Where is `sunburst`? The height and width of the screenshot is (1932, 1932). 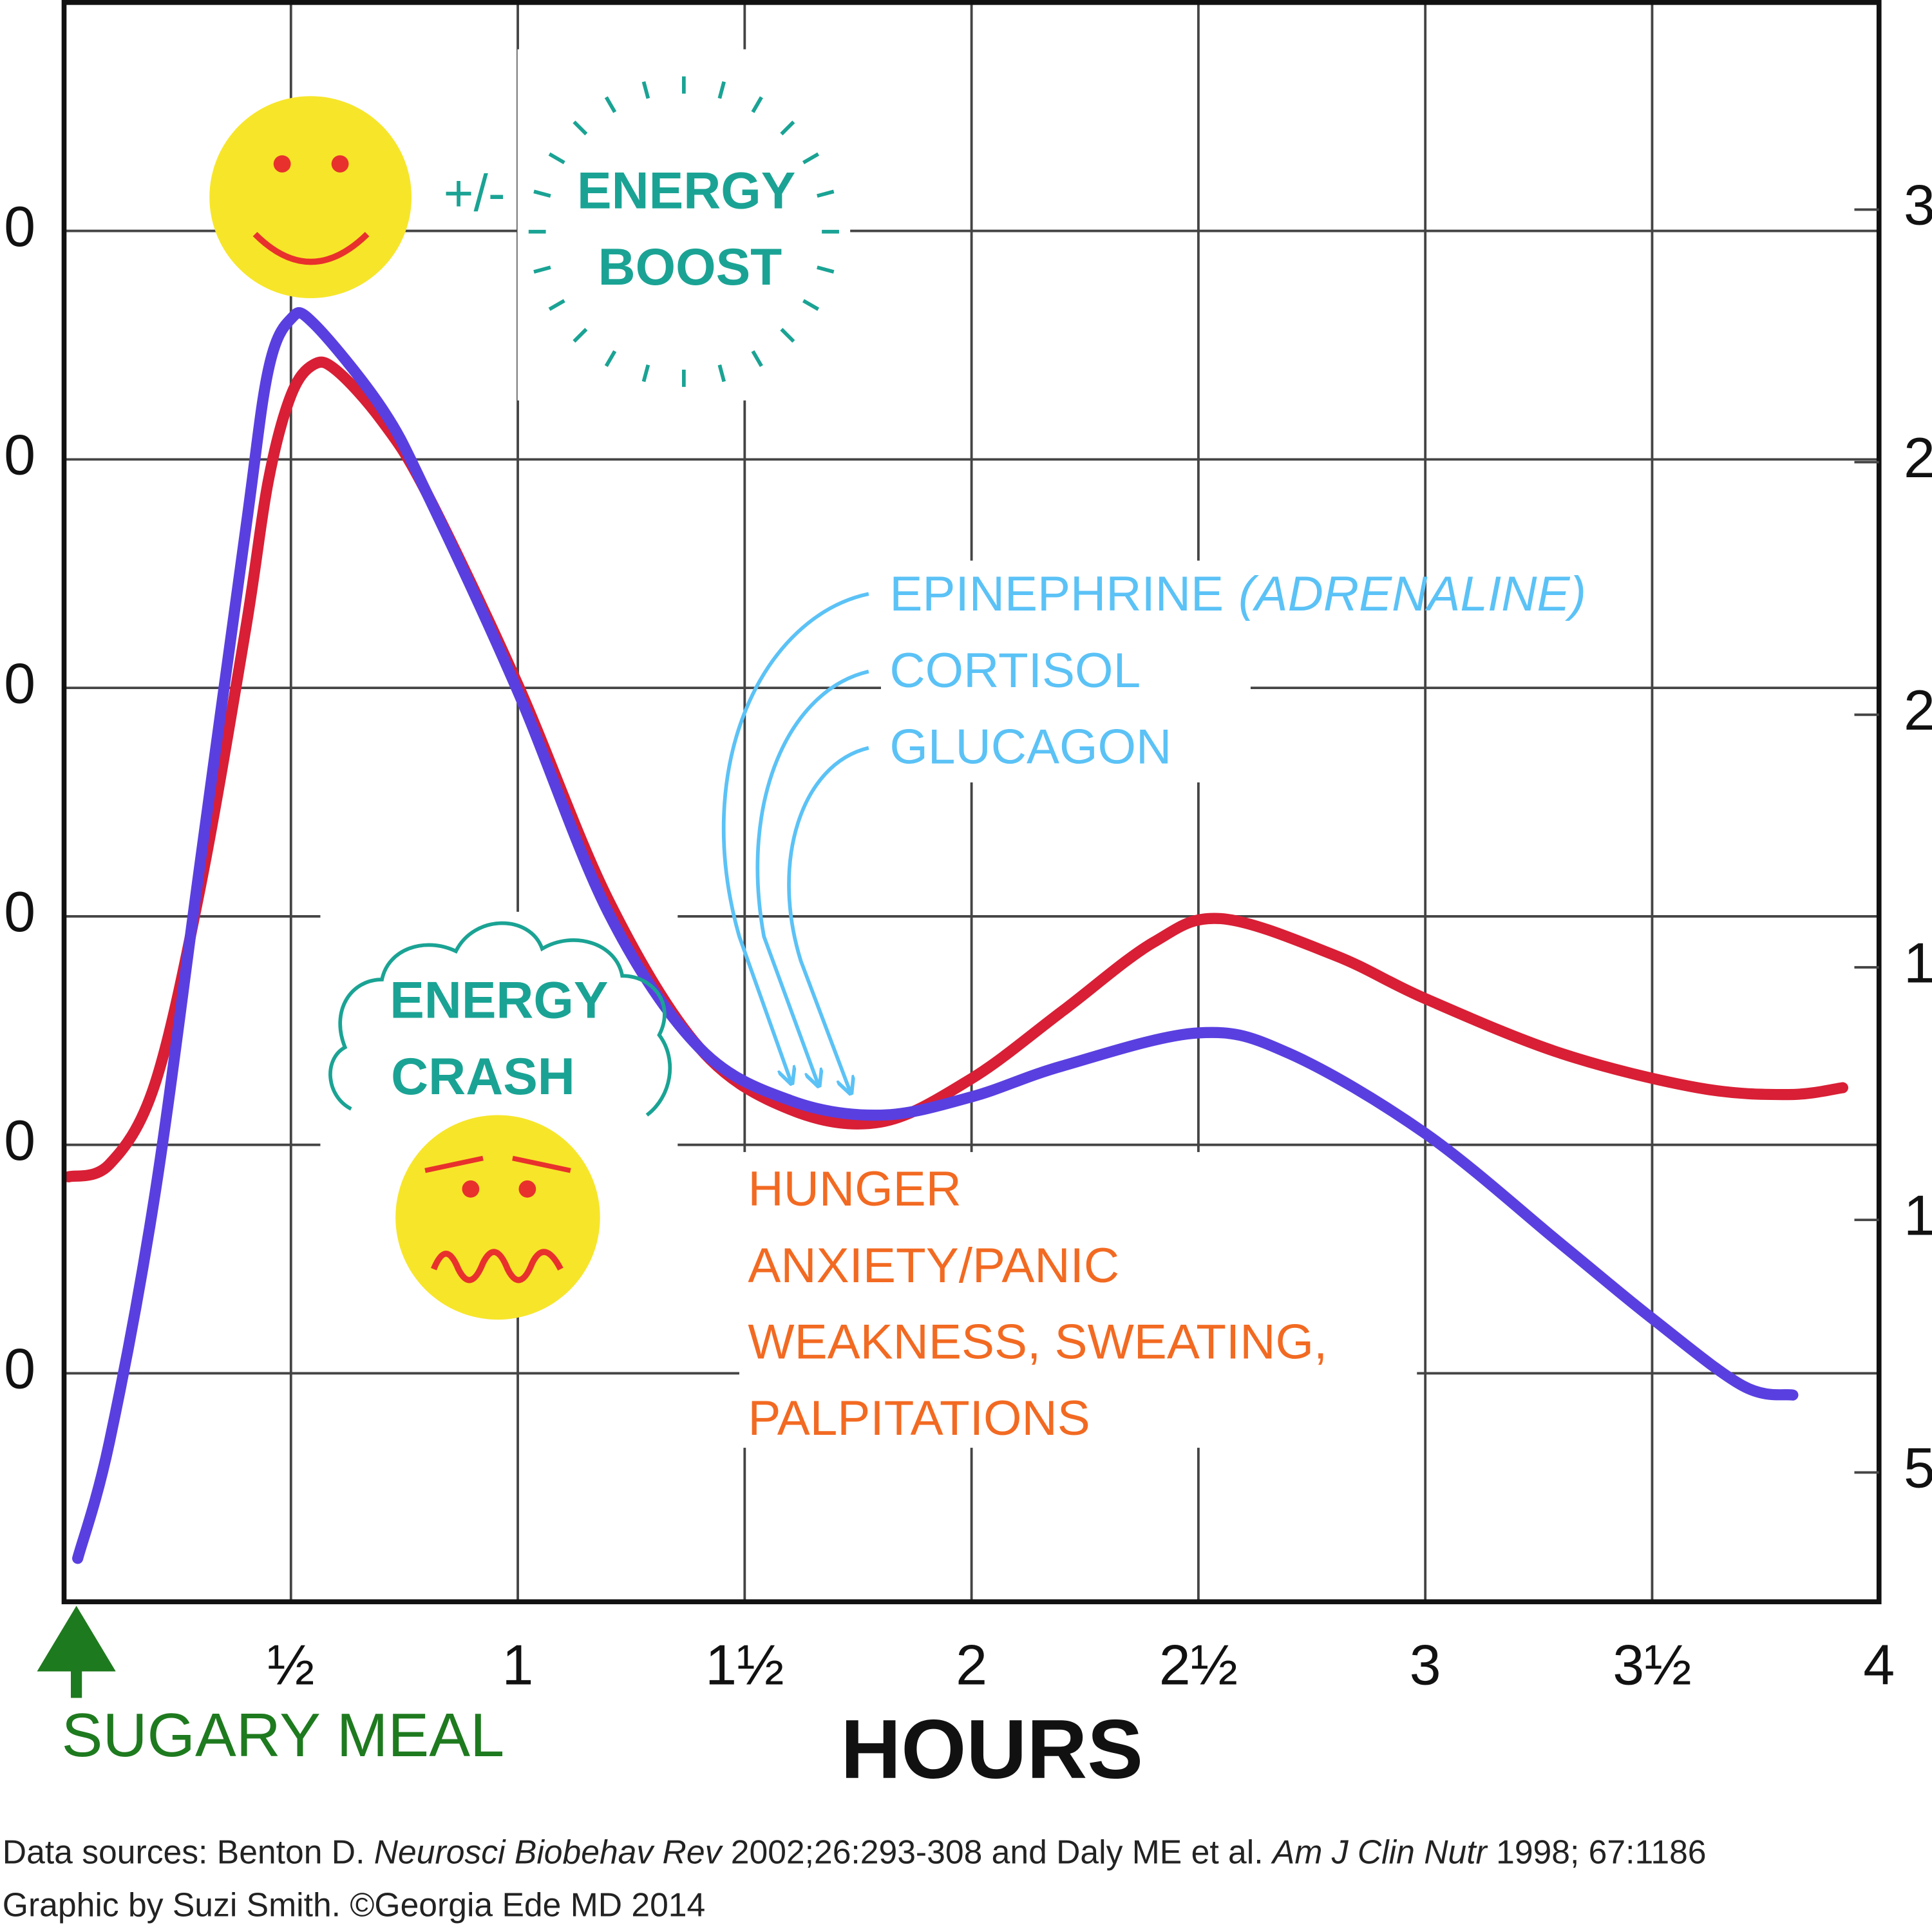
sunburst is located at coordinates (684, 232).